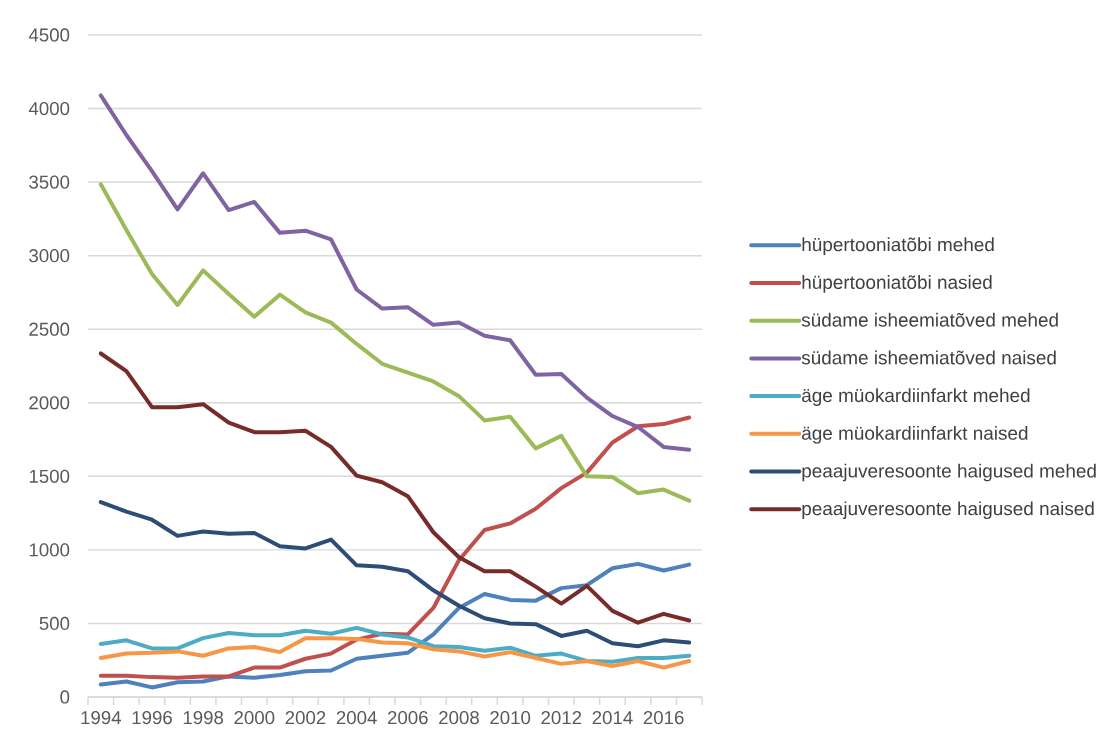  What do you see at coordinates (407, 718) in the screenshot?
I see `x-tick-label: 2006` at bounding box center [407, 718].